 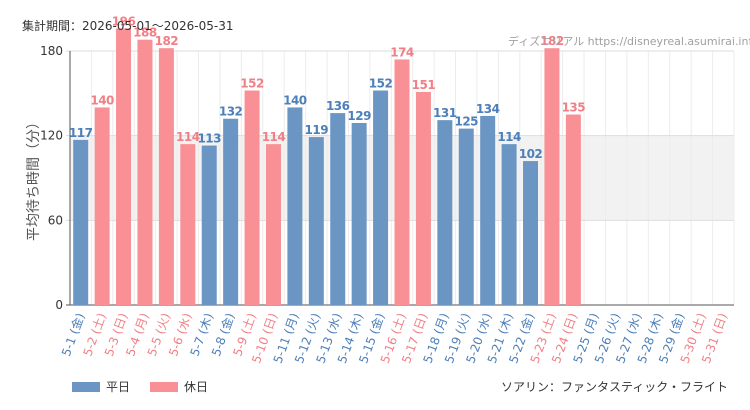 What do you see at coordinates (164, 386) in the screenshot?
I see `legend-swatch-holiday` at bounding box center [164, 386].